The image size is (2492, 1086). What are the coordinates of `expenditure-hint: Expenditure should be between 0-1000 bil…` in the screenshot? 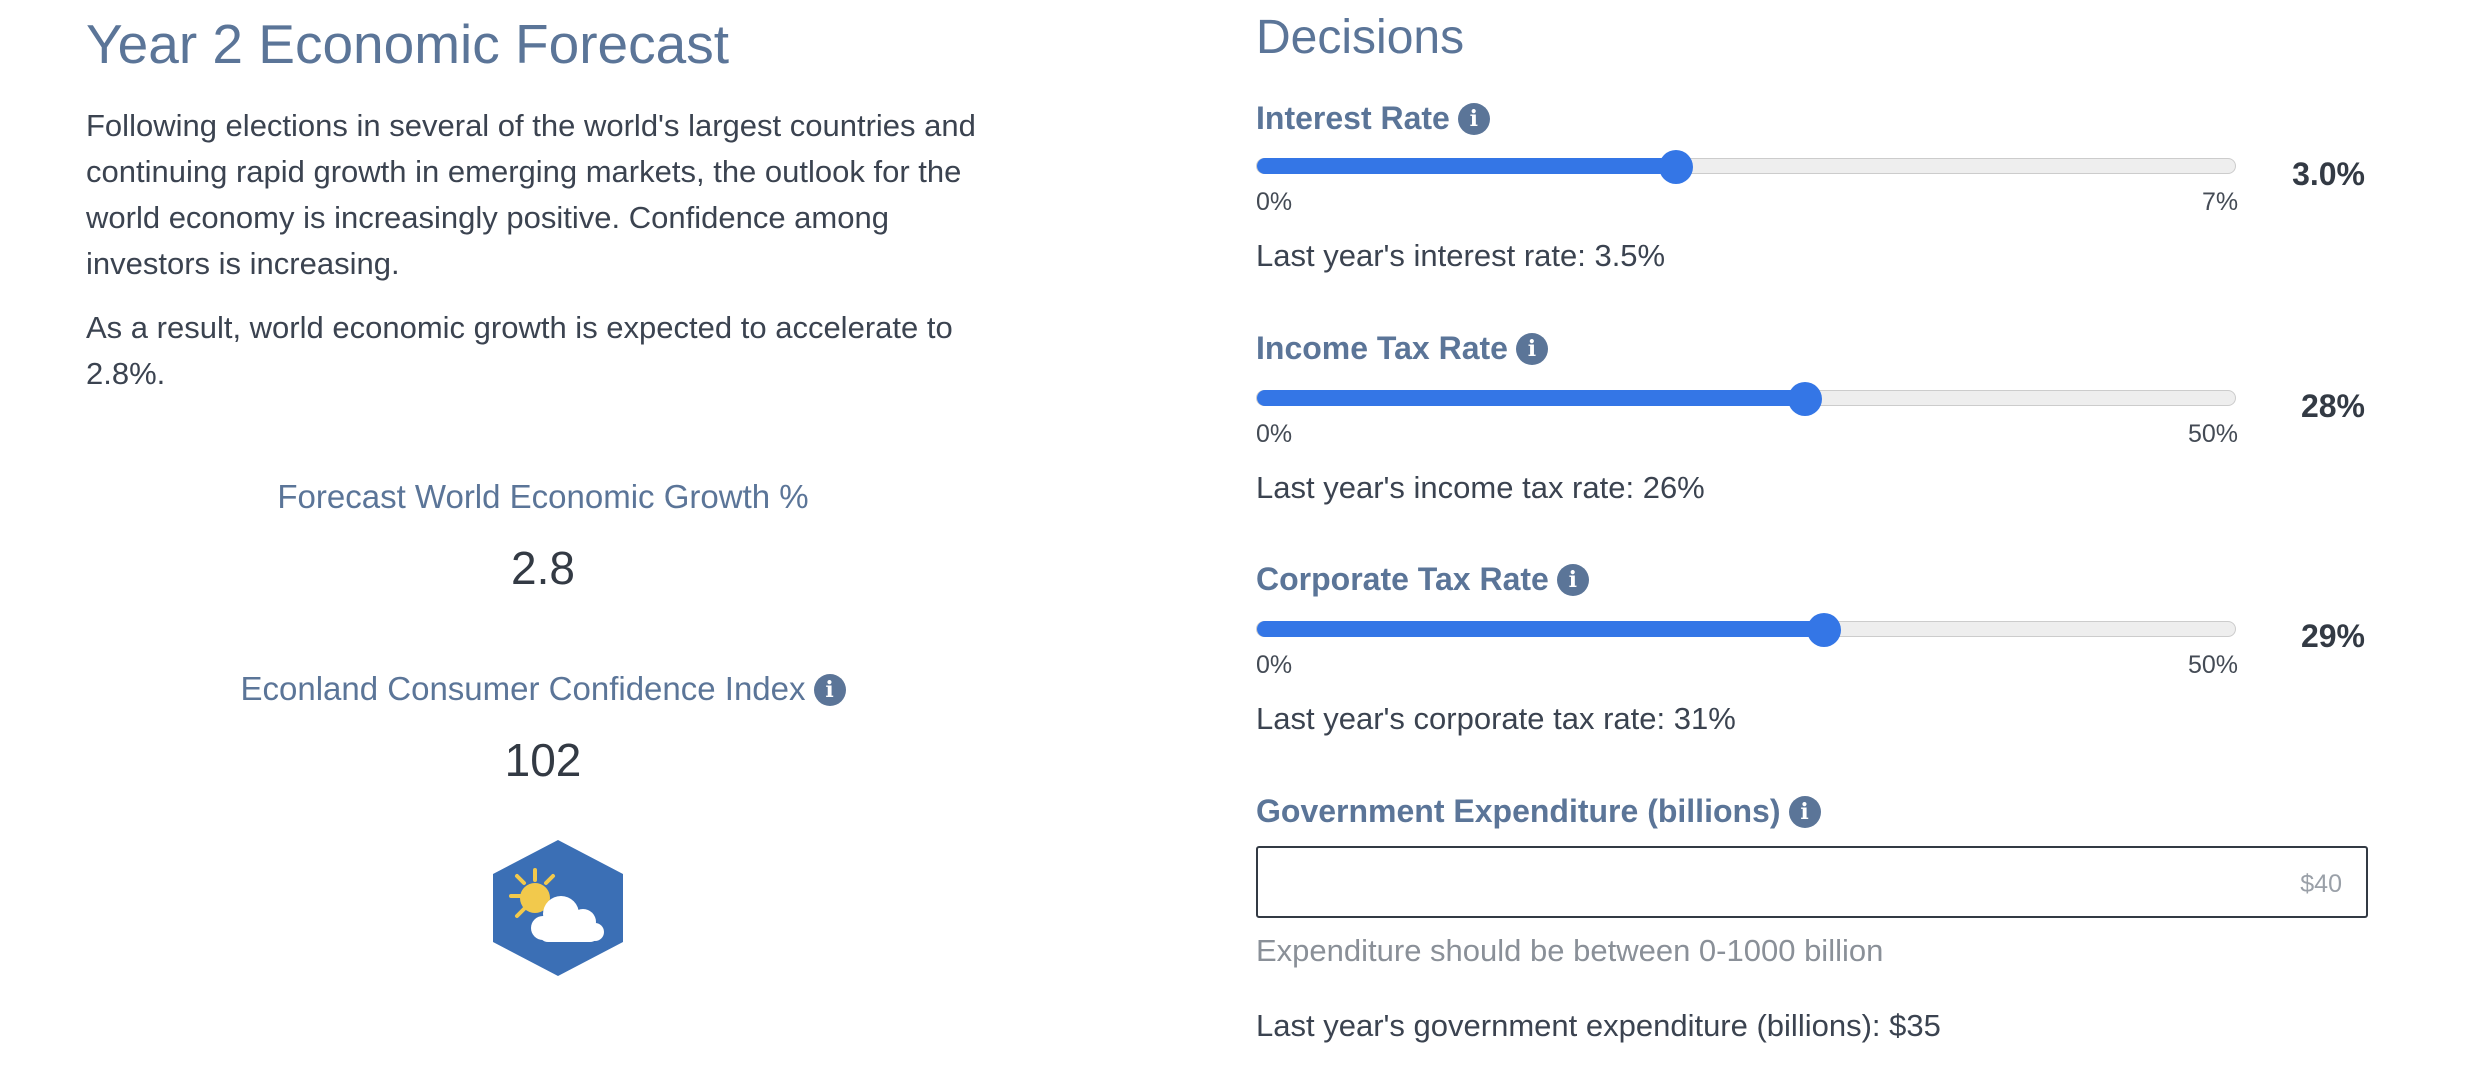 It's located at (1570, 950).